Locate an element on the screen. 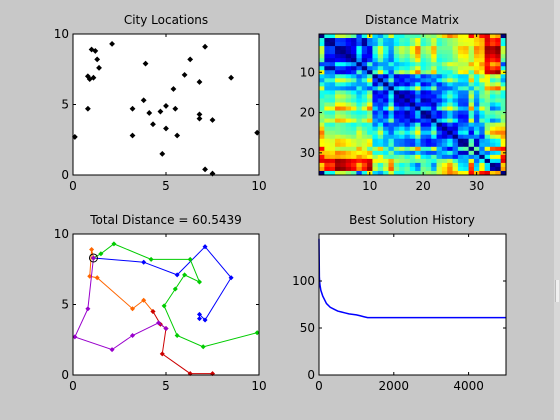  scrollbar-thumb is located at coordinates (557, 291).